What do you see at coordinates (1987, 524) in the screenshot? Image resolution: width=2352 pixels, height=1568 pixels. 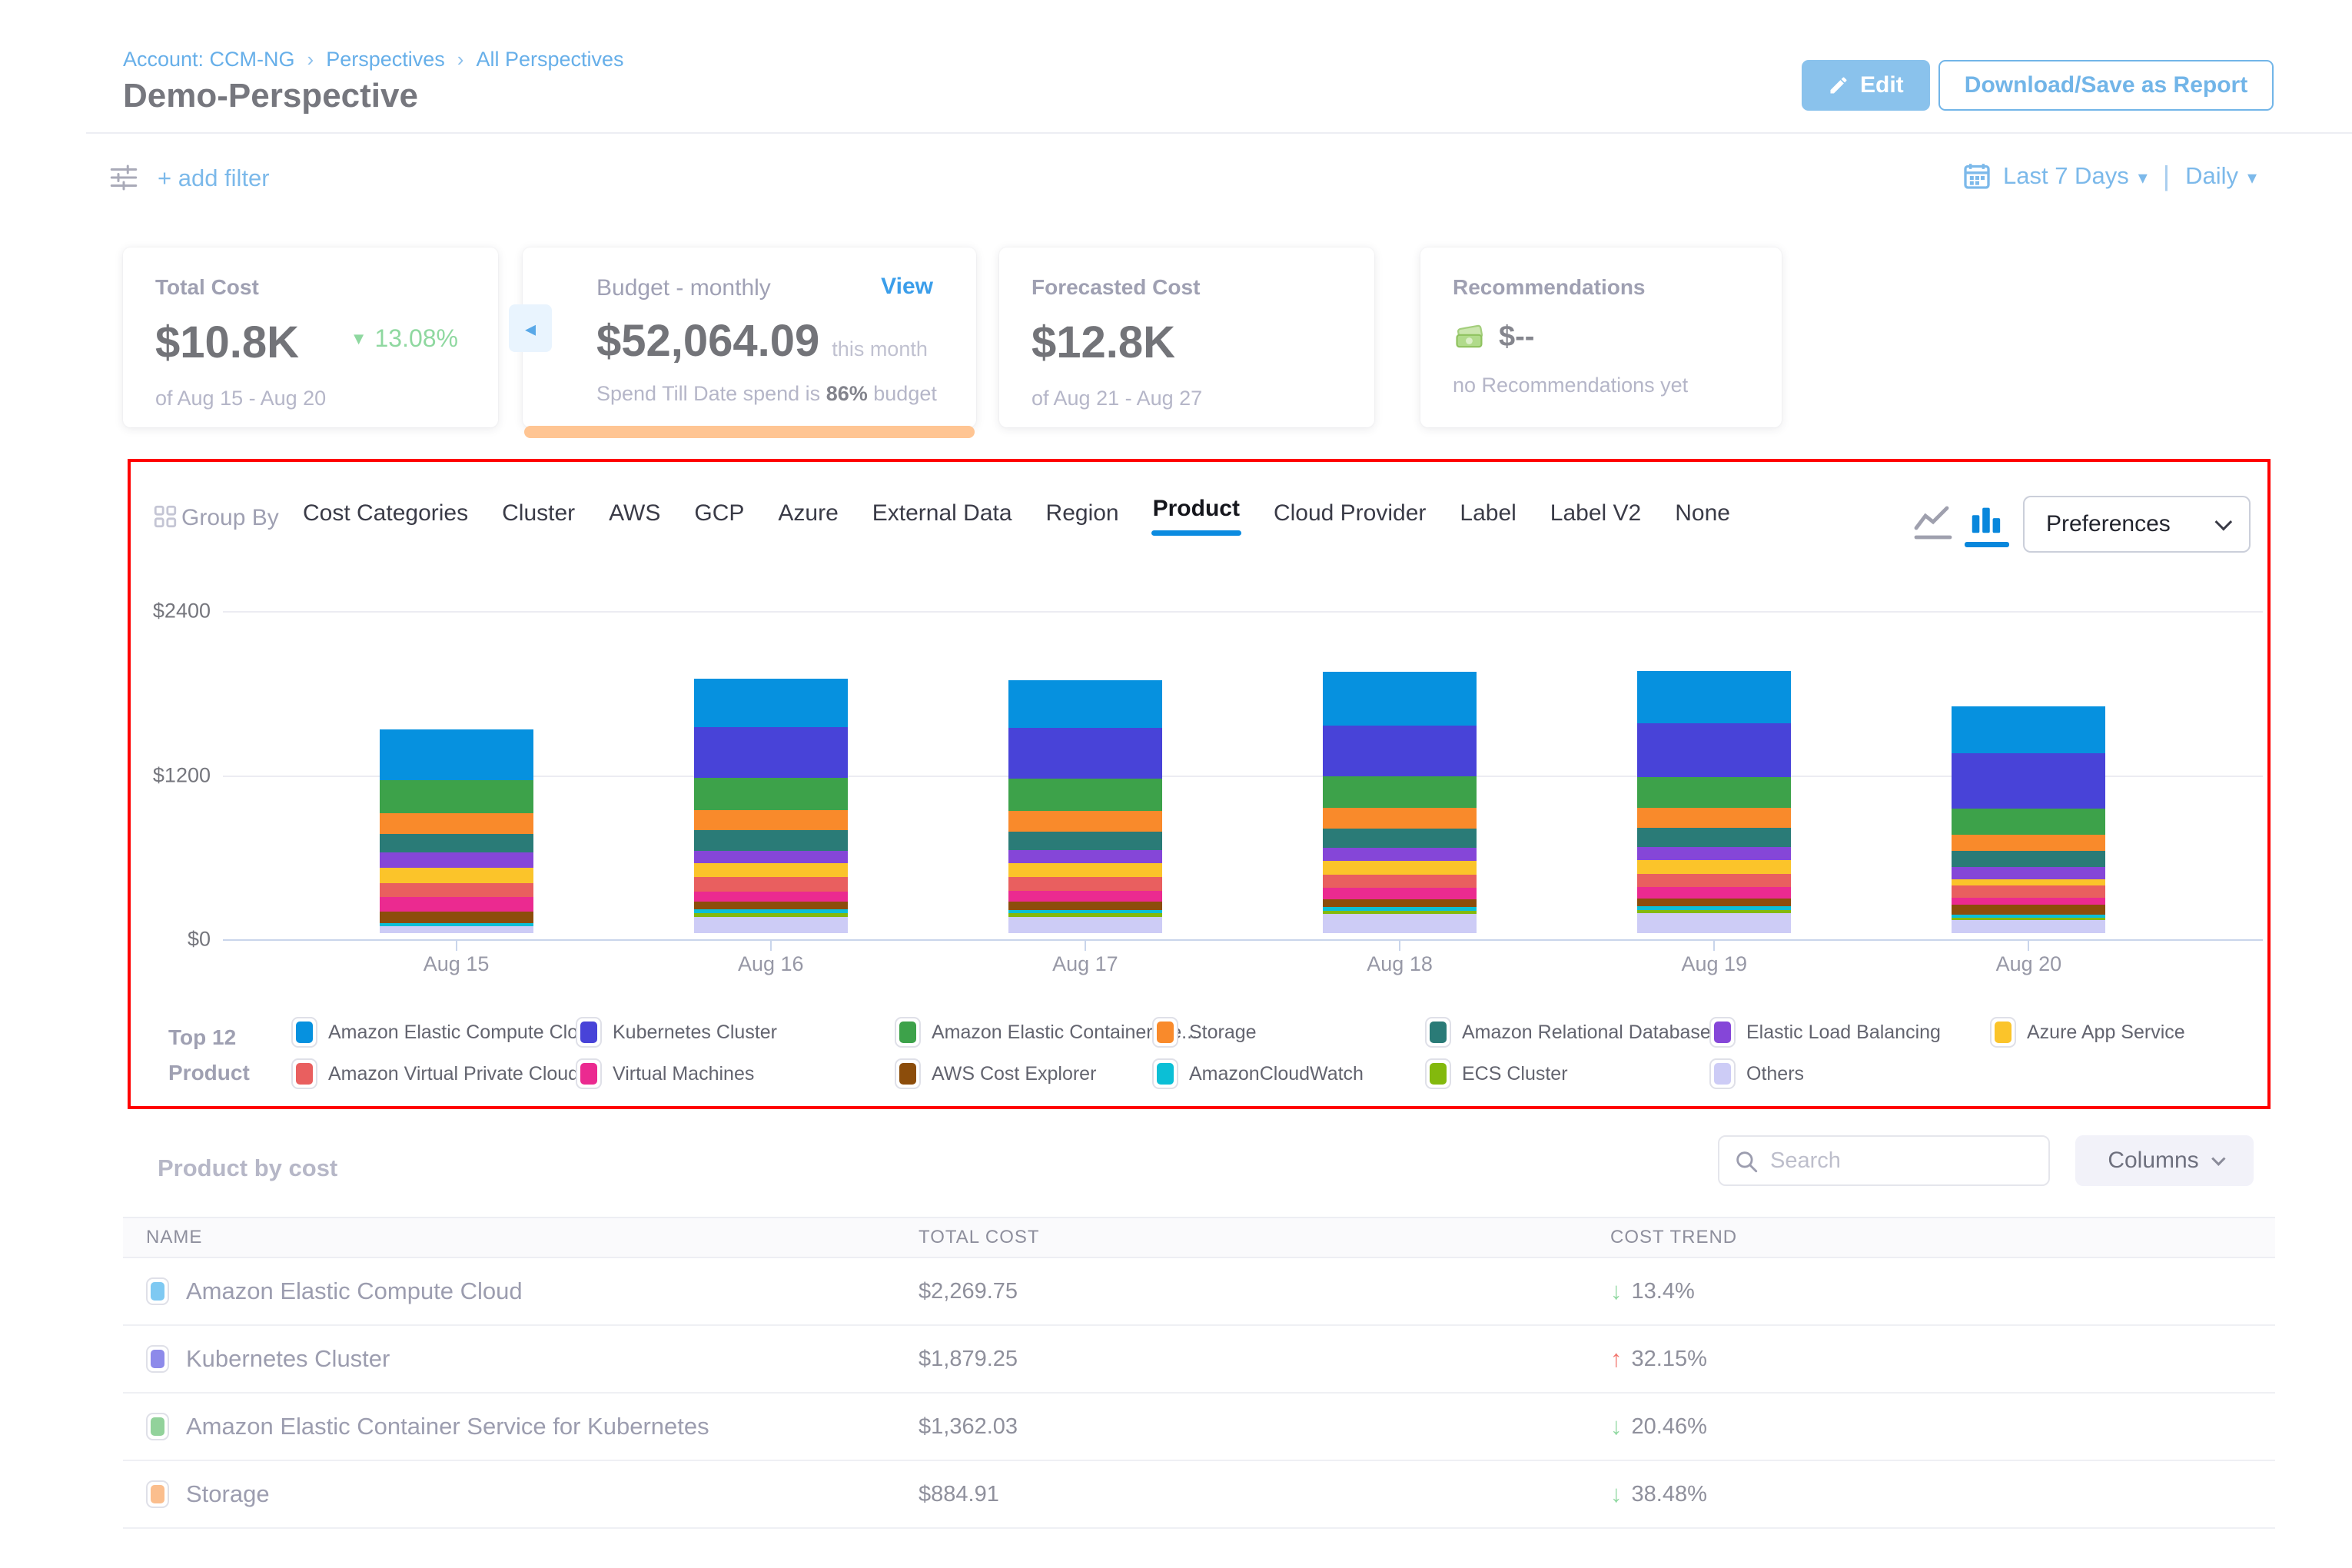 I see `bar-chart-icon` at bounding box center [1987, 524].